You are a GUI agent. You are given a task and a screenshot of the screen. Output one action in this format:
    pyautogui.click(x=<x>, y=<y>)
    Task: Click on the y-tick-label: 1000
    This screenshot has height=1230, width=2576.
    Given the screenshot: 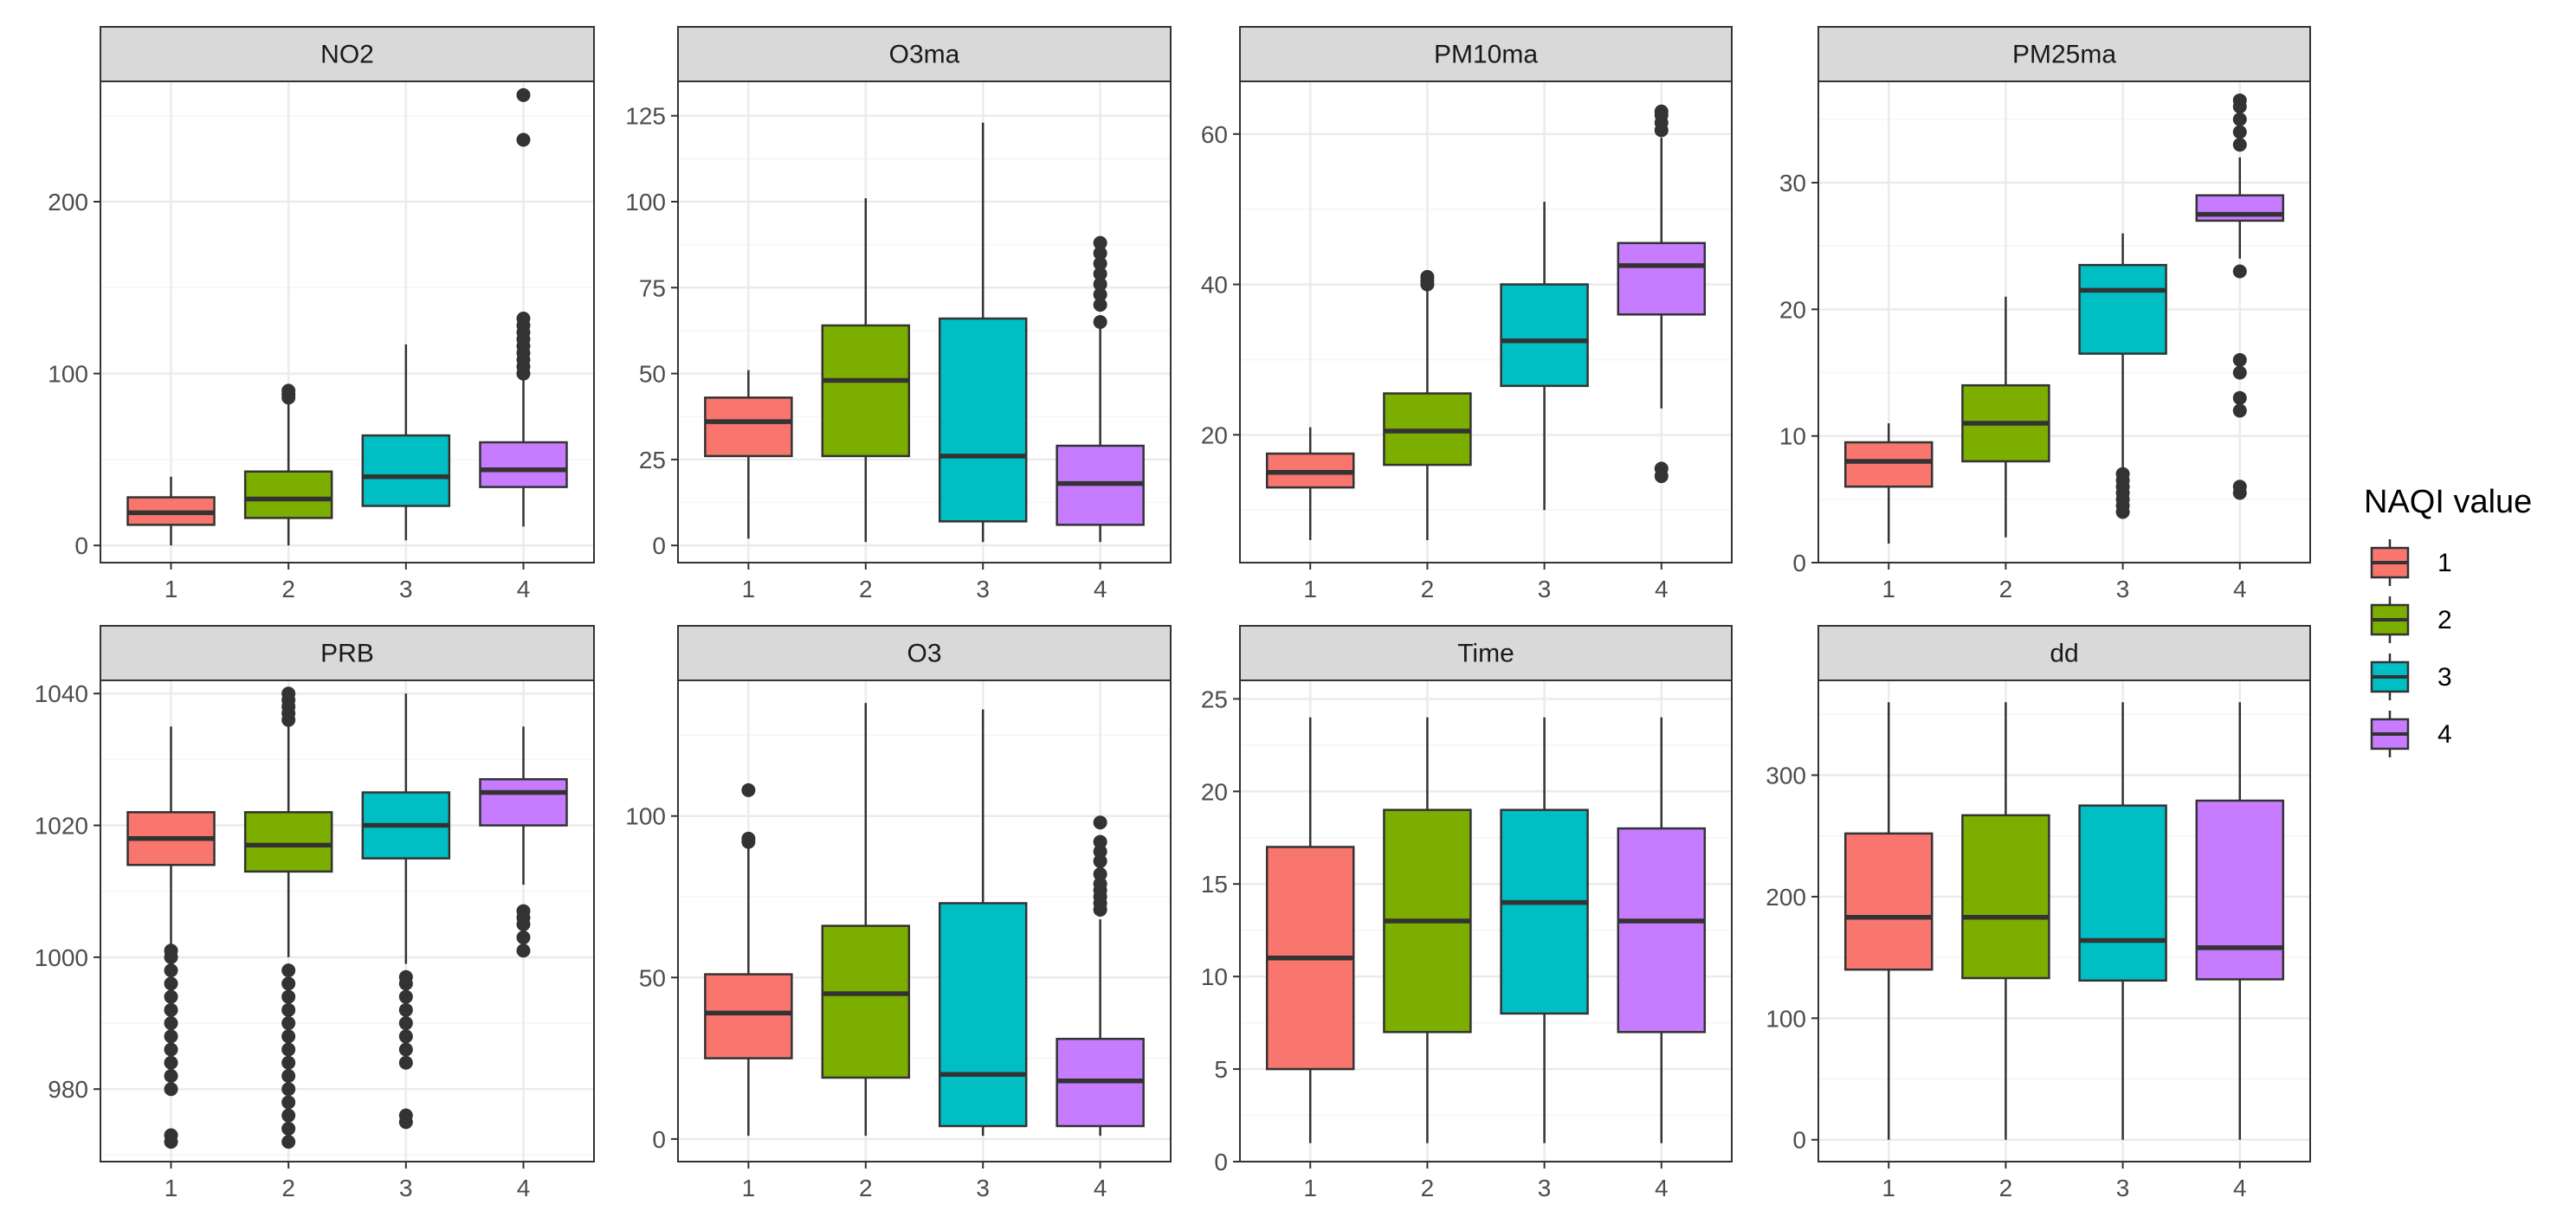 What is the action you would take?
    pyautogui.click(x=62, y=957)
    